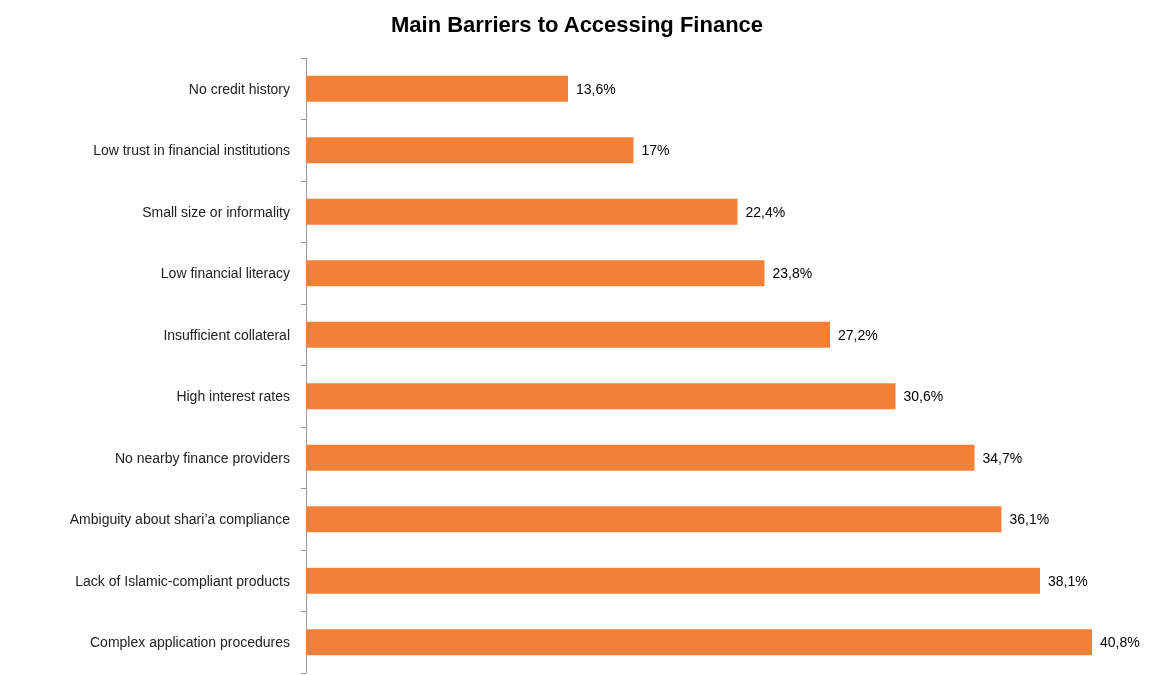 Image resolution: width=1154 pixels, height=675 pixels. Describe the element at coordinates (923, 396) in the screenshot. I see `data-label: 30,6%` at that location.